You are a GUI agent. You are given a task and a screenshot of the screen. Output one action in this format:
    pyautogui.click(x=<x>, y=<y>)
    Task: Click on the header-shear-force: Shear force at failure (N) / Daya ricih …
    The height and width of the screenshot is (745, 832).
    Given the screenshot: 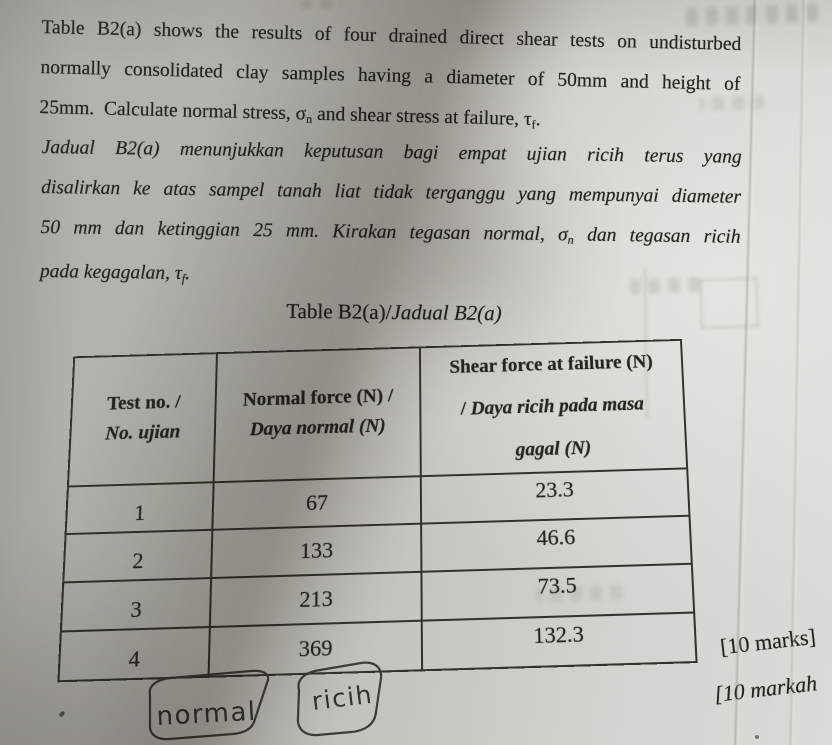 What is the action you would take?
    pyautogui.click(x=553, y=407)
    